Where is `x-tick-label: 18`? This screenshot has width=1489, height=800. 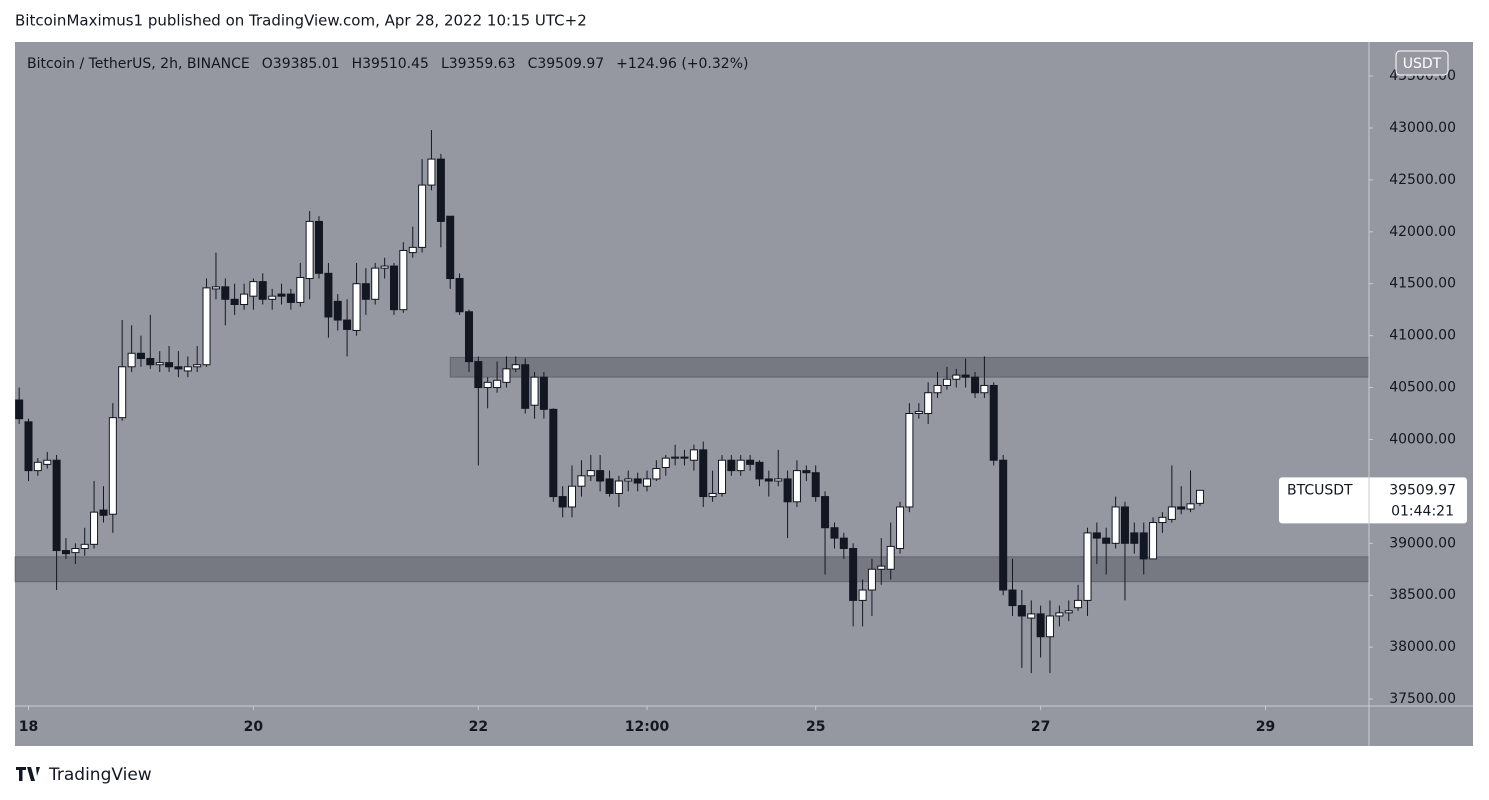
x-tick-label: 18 is located at coordinates (28, 727).